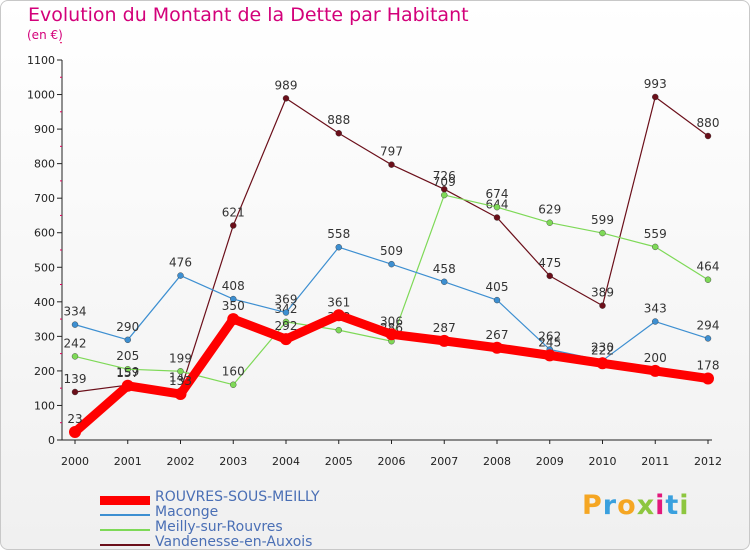 This screenshot has width=750, height=552. Describe the element at coordinates (627, 505) in the screenshot. I see `logo-letter: o` at that location.